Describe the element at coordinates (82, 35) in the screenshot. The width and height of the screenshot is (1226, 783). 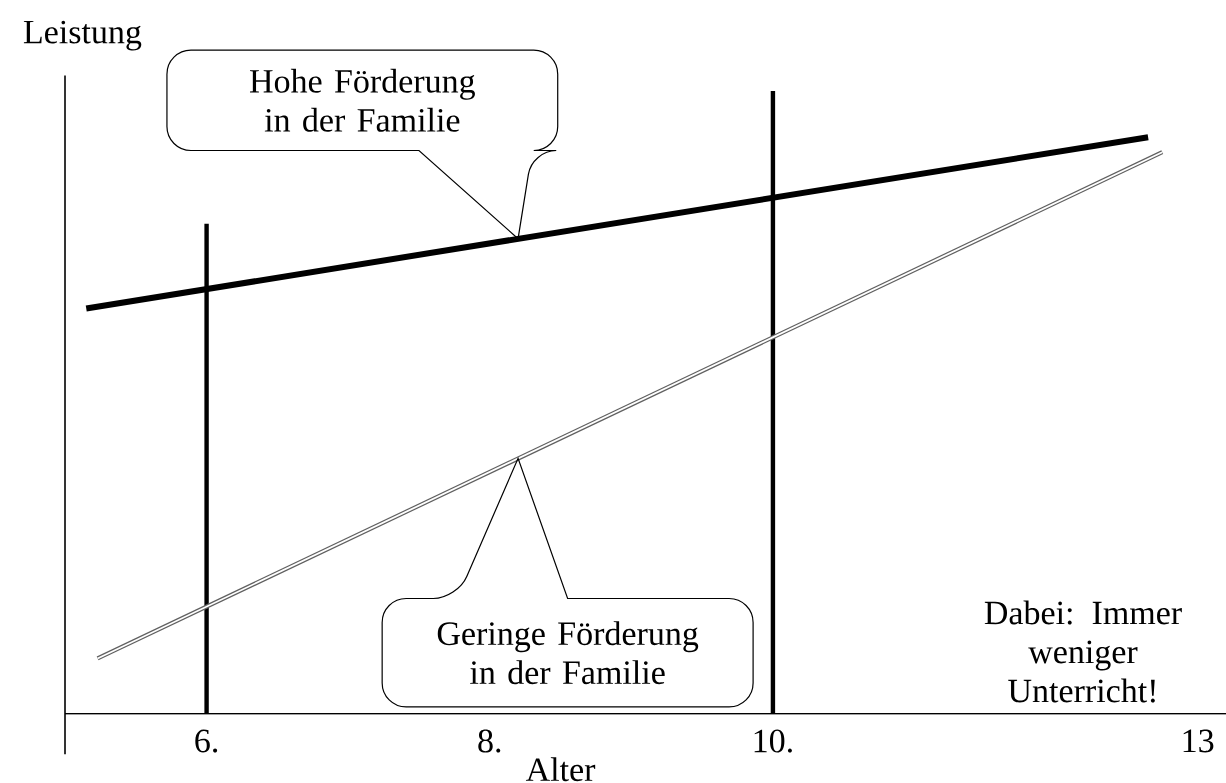
I see `y-axis-title: Leistung` at that location.